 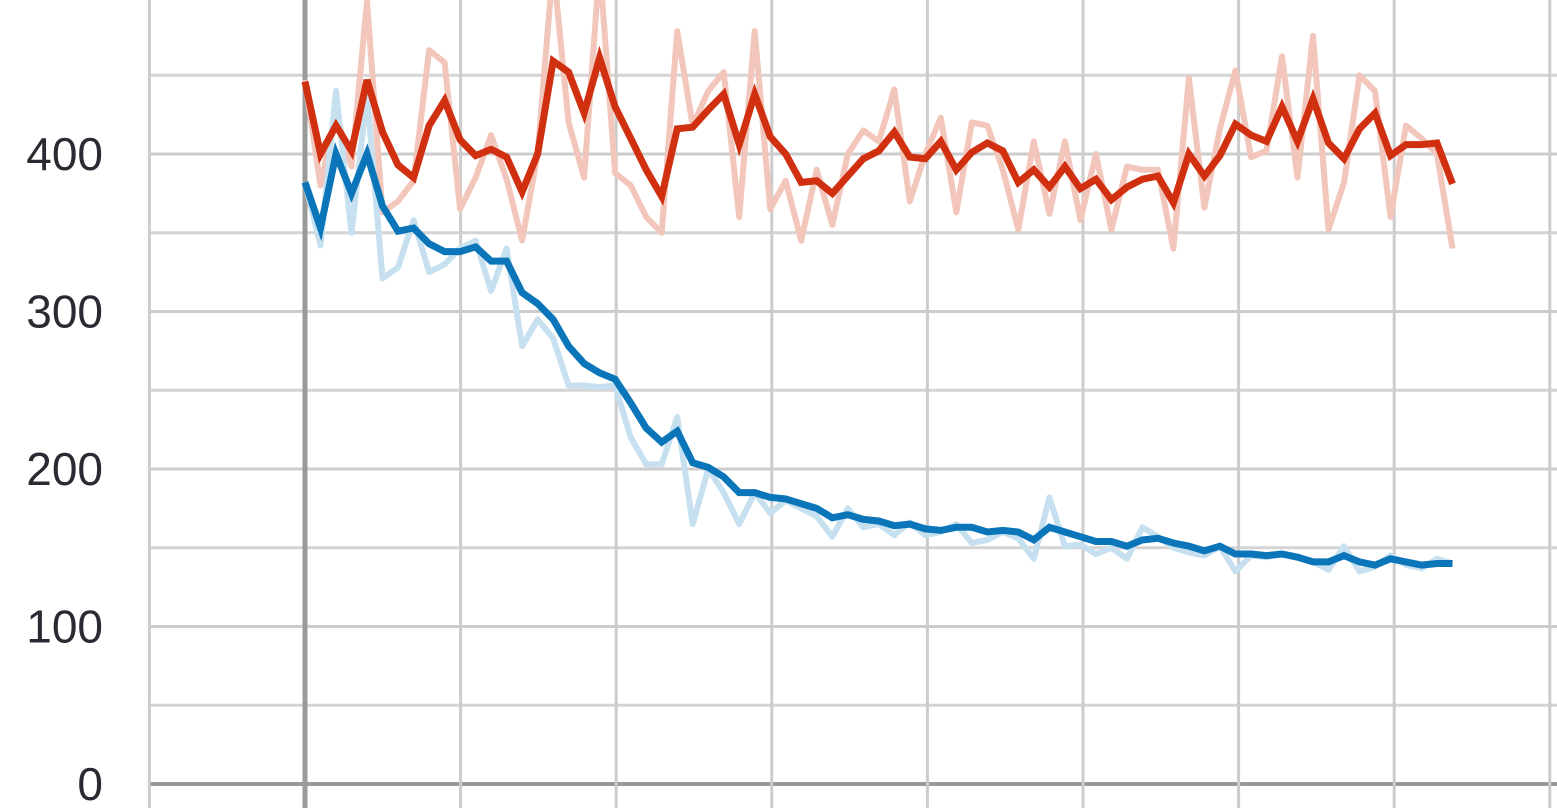 What do you see at coordinates (64, 627) in the screenshot?
I see `y-tick-label: 100` at bounding box center [64, 627].